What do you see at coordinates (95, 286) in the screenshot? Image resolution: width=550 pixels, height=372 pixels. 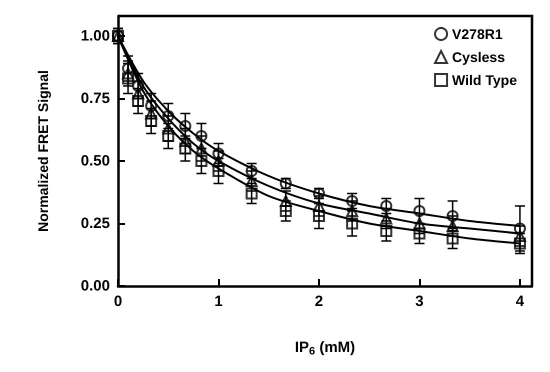 I see `y-tick-label: 0.00` at bounding box center [95, 286].